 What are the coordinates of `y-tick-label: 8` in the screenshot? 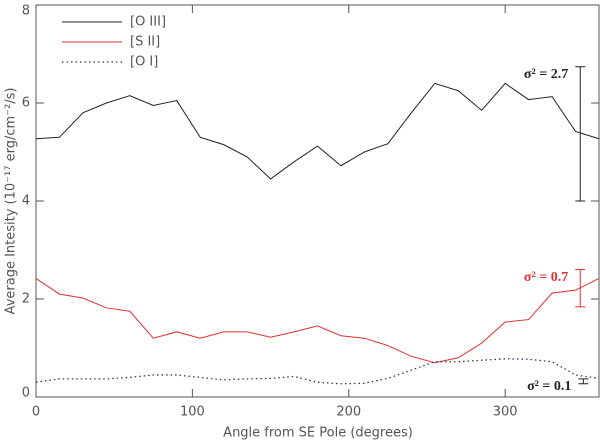 It's located at (26, 11).